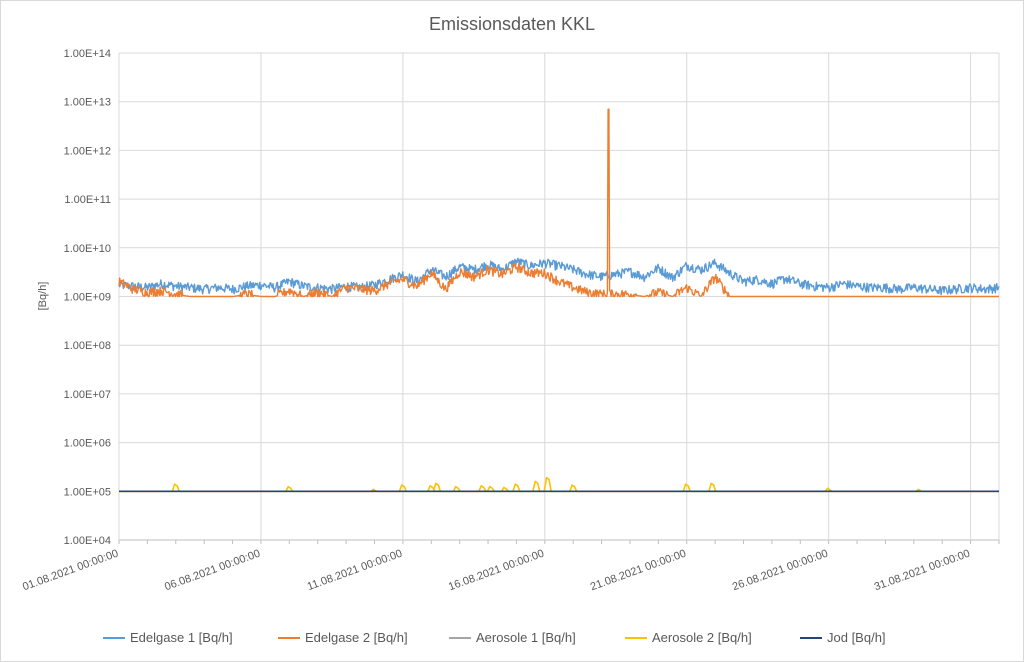 This screenshot has width=1024, height=662. What do you see at coordinates (856, 637) in the screenshot?
I see `legend-label: Jod [Bq/h]` at bounding box center [856, 637].